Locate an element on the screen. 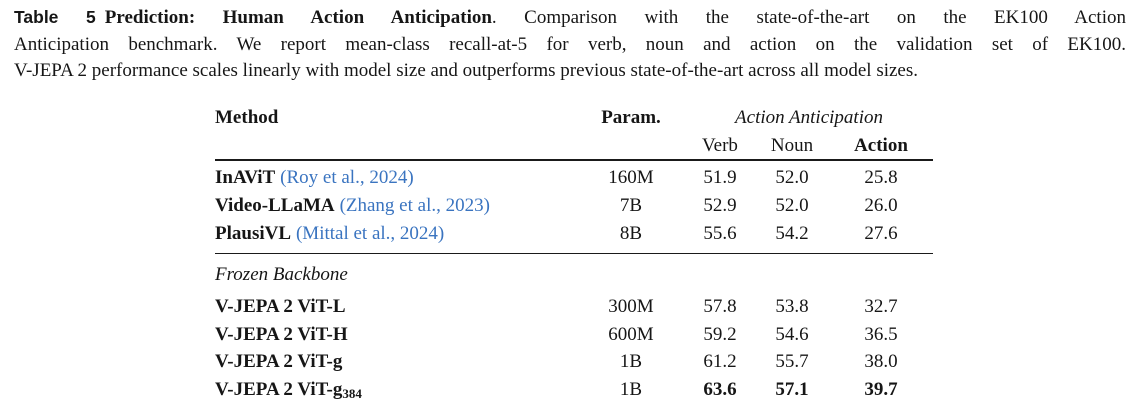 This screenshot has width=1139, height=410. table-top-rule is located at coordinates (574, 160).